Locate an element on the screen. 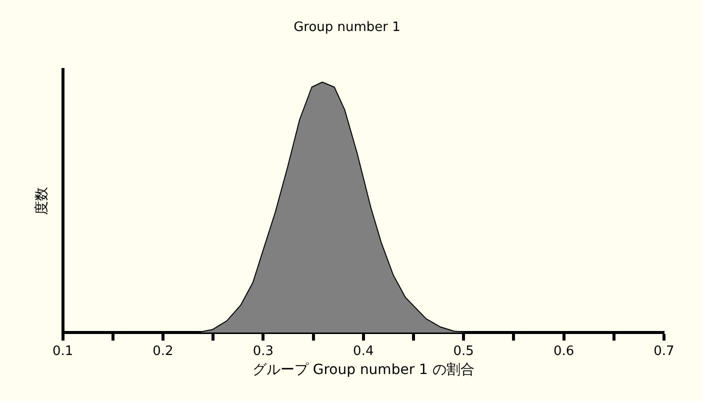 This screenshot has height=401, width=702. chart-title: Group number 1 is located at coordinates (347, 28).